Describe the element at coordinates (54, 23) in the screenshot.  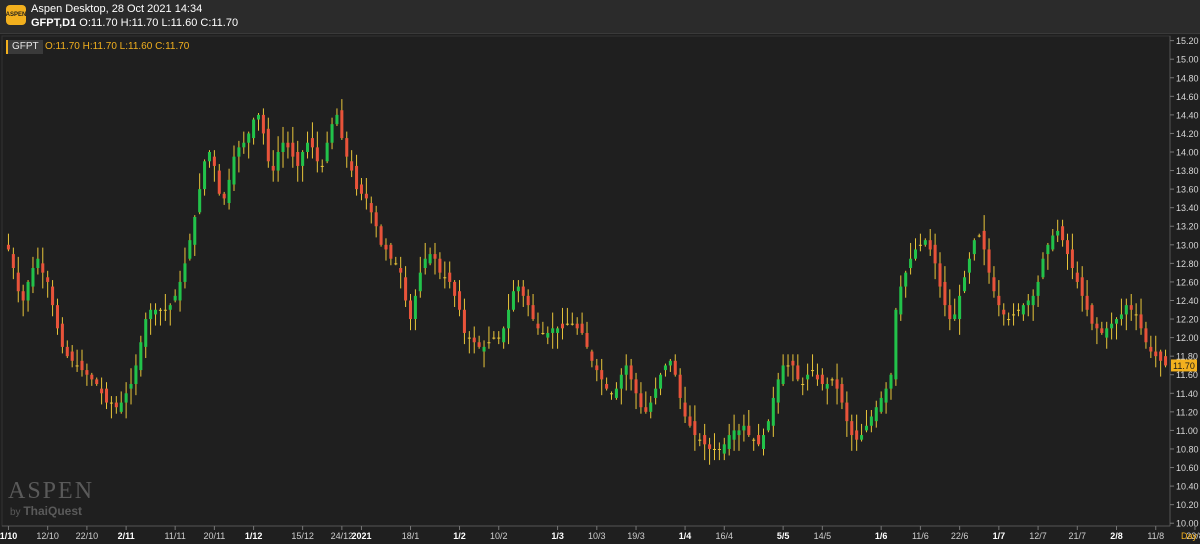
I see `symbol-timeframe: GFPT,D1` at that location.